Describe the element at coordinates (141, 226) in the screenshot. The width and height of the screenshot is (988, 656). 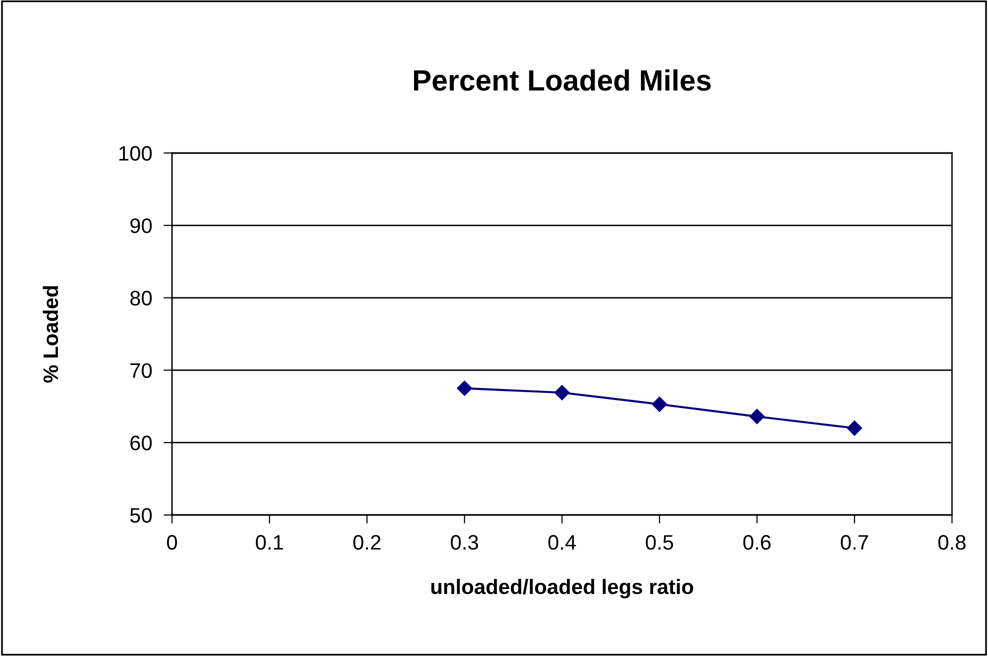
I see `y-tick-label: 90` at that location.